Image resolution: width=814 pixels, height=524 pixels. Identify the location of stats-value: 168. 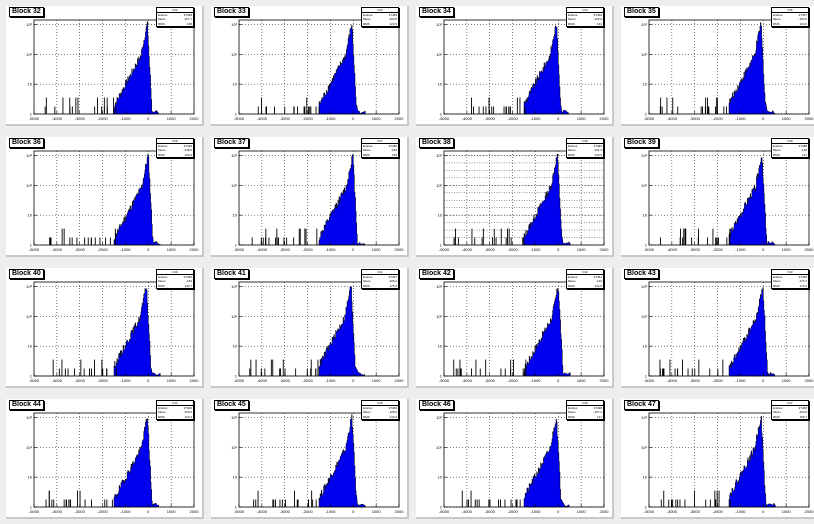
(189, 23).